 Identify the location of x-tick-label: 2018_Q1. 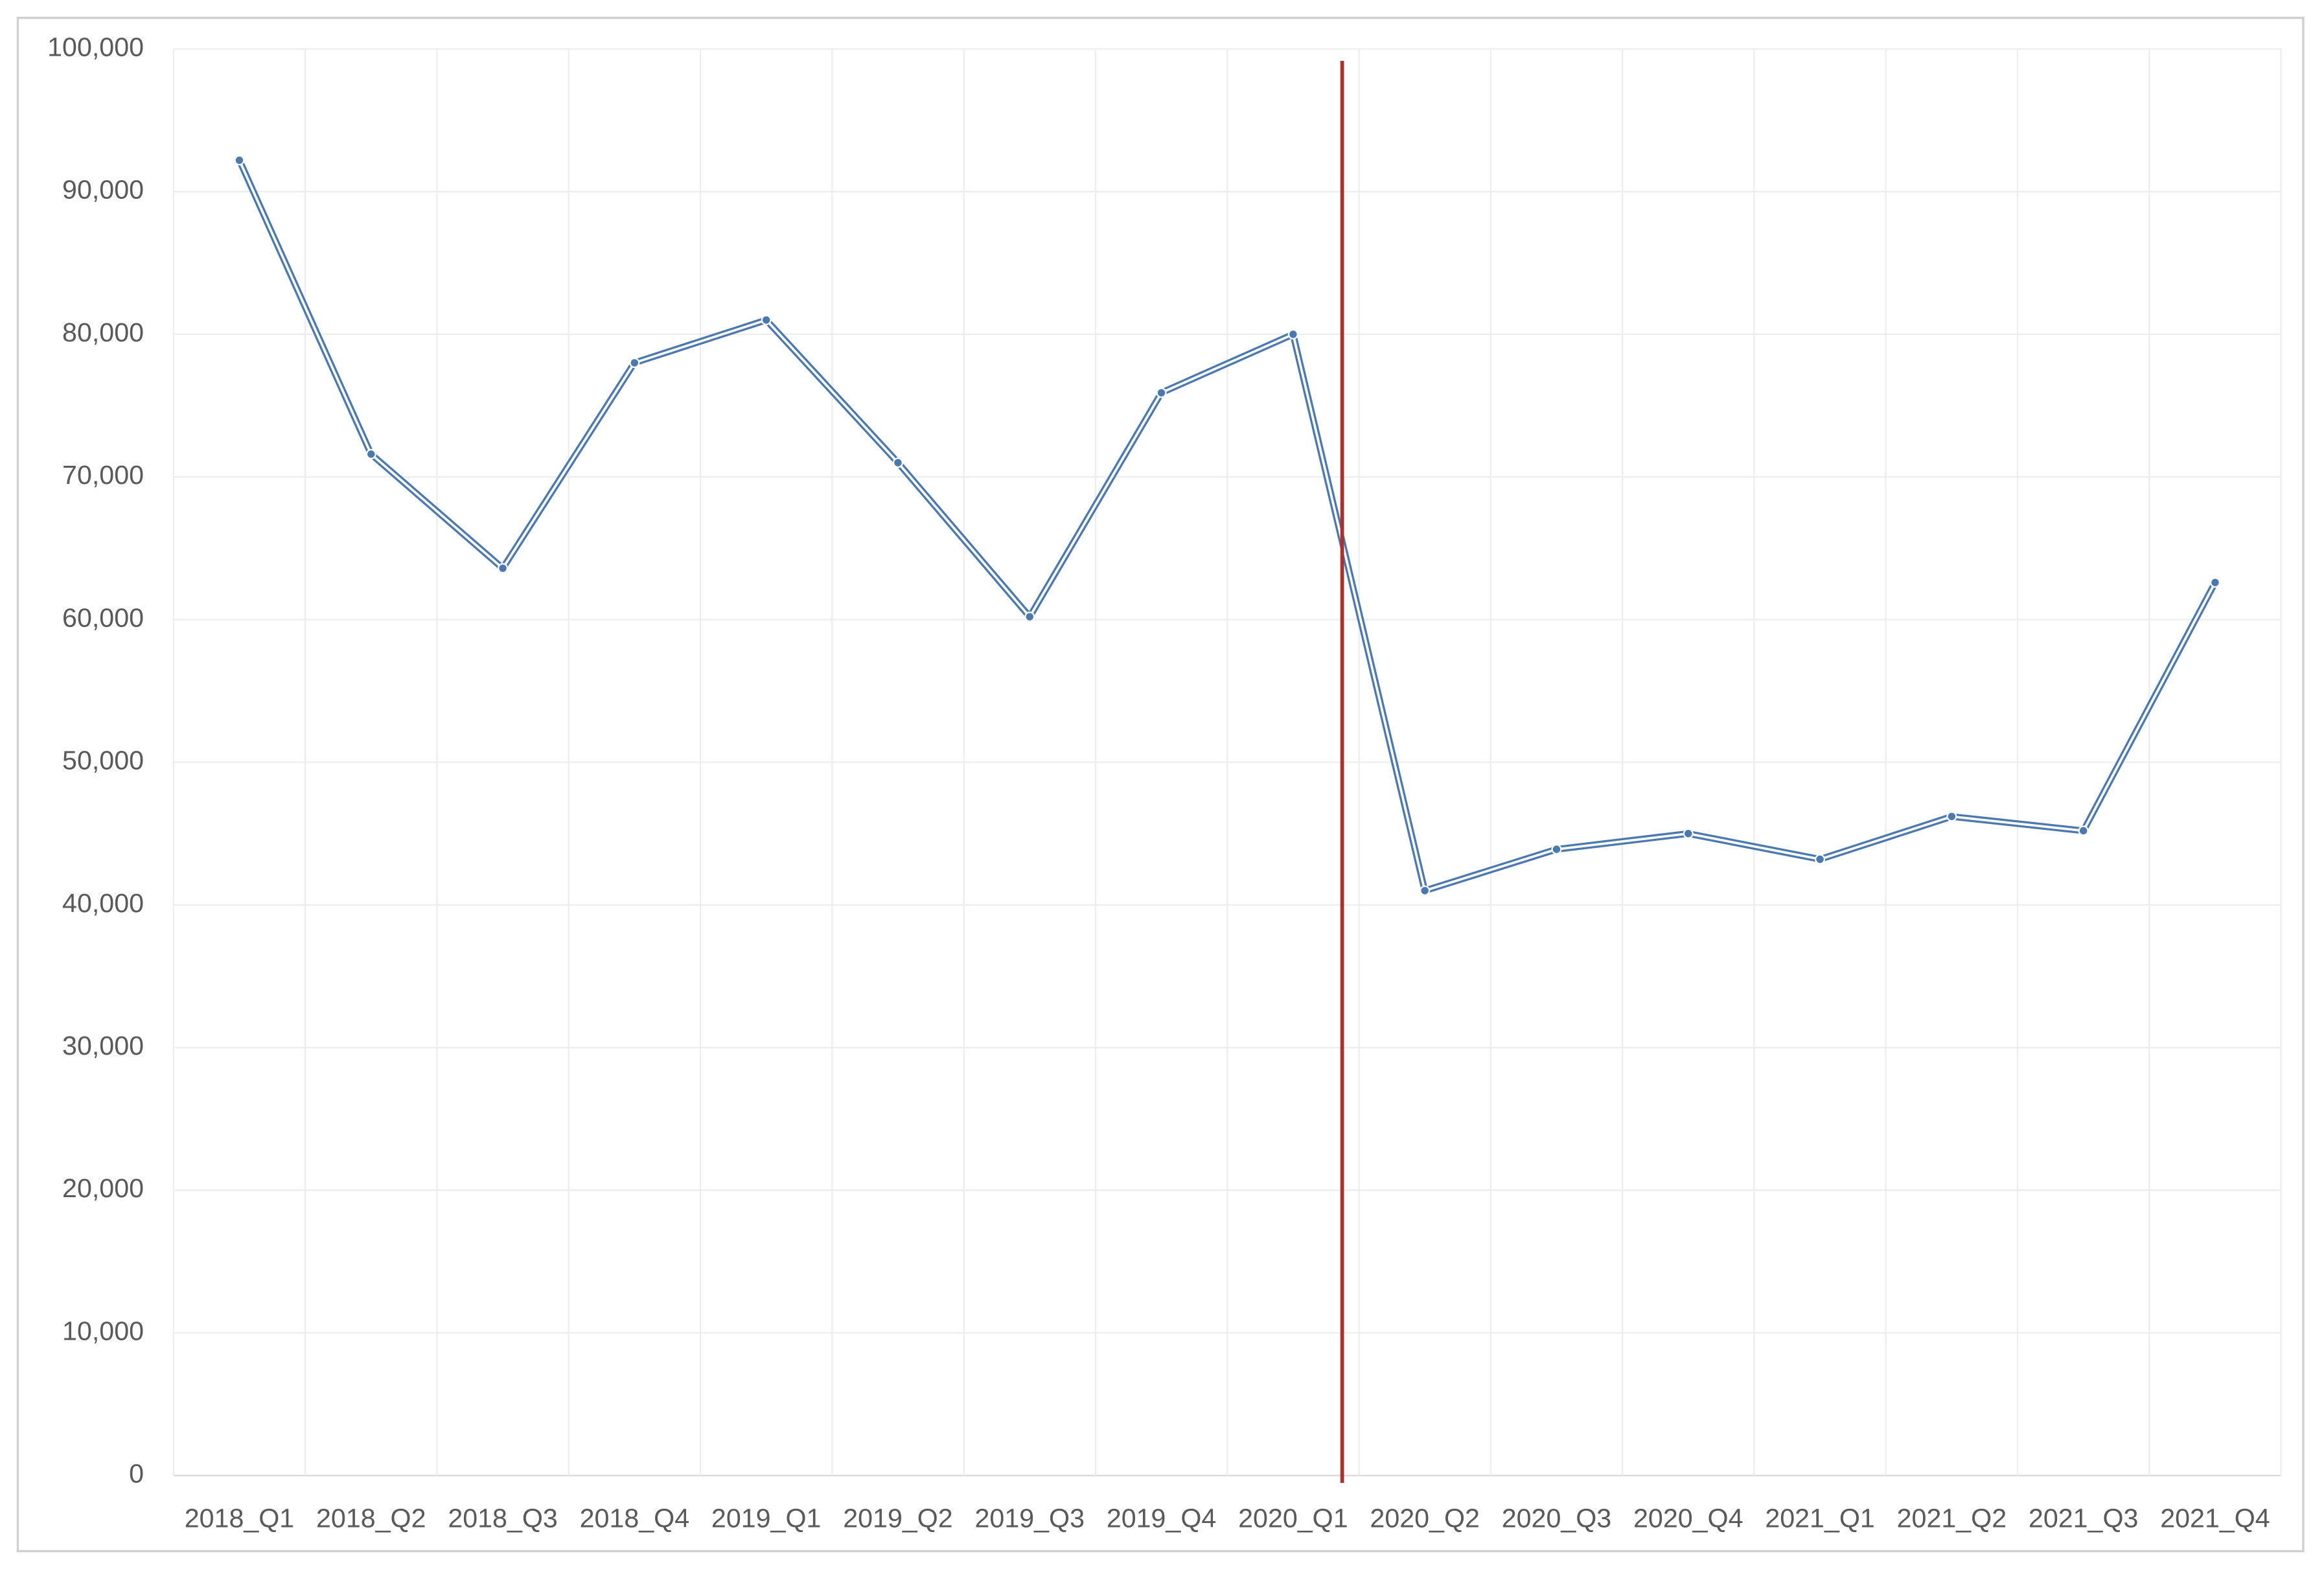
(239, 1518).